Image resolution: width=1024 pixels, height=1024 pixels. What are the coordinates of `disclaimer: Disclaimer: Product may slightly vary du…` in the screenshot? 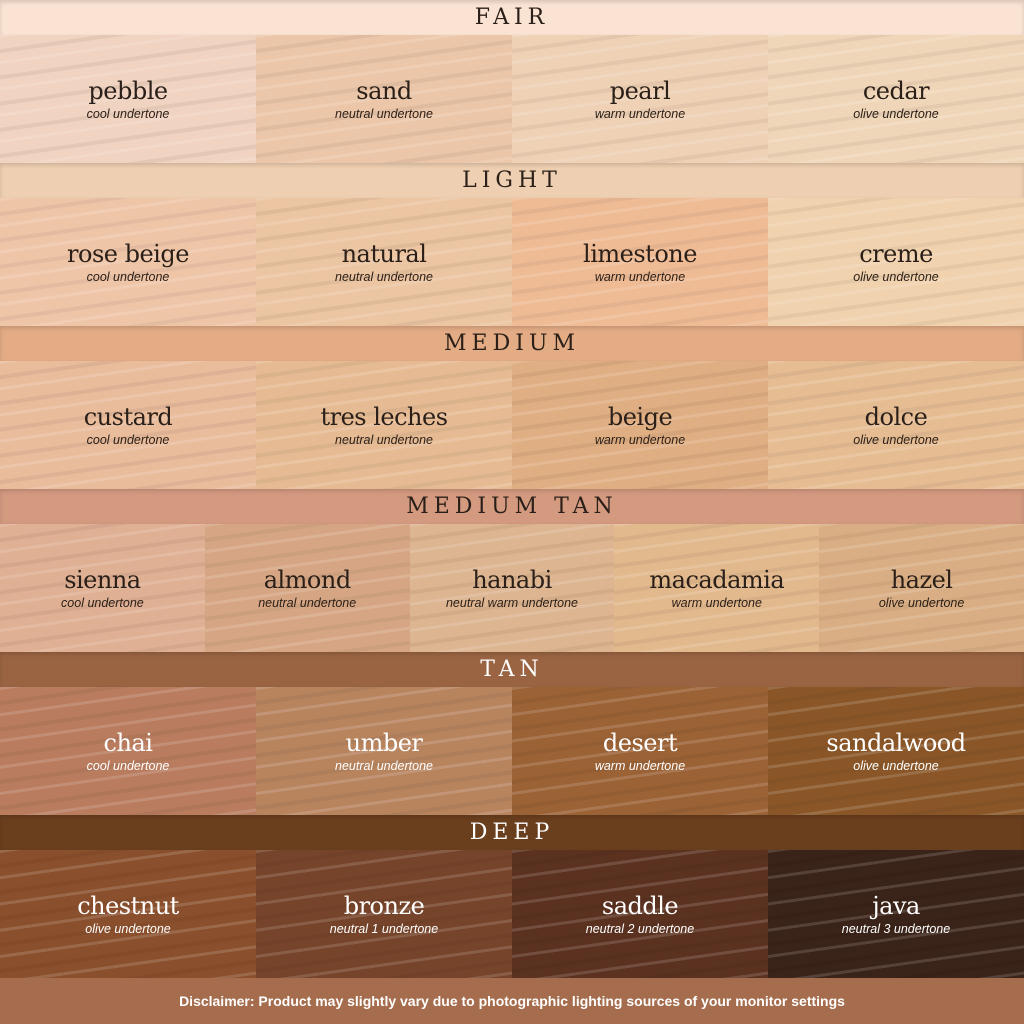 It's located at (512, 1001).